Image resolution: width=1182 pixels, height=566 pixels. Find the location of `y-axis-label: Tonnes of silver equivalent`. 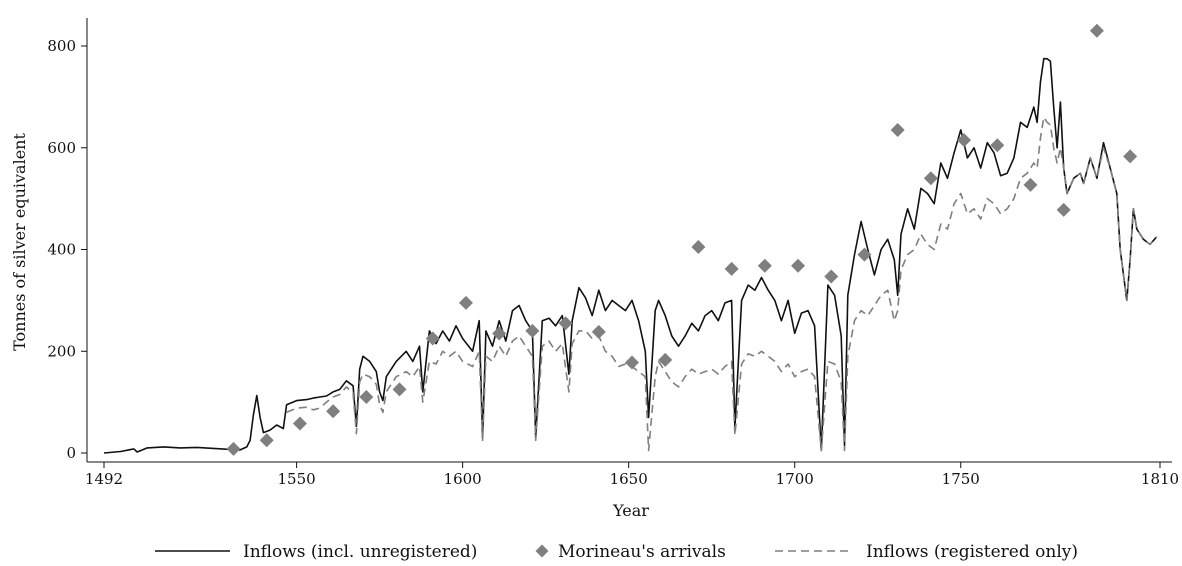

y-axis-label: Tonnes of silver equivalent is located at coordinates (19, 242).